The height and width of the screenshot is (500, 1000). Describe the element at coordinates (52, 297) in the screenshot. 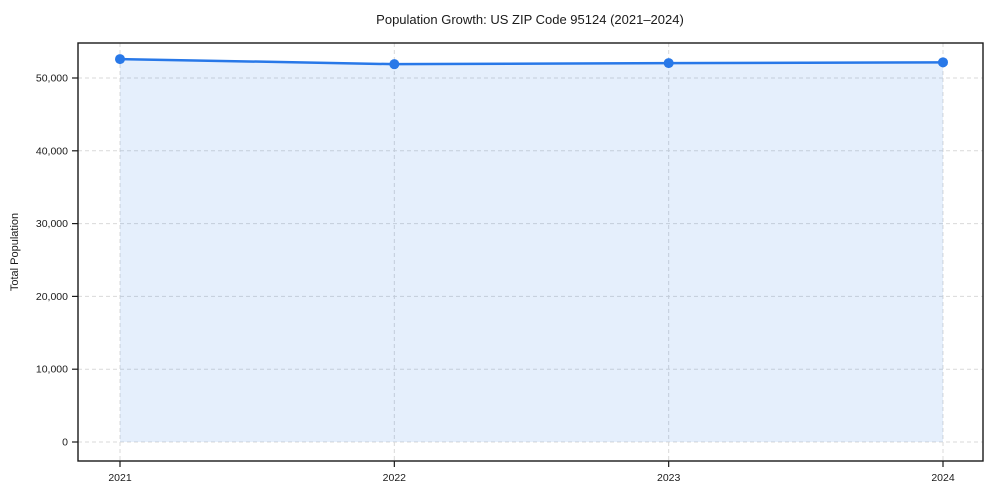

I see `y-tick-label: 20,000` at that location.